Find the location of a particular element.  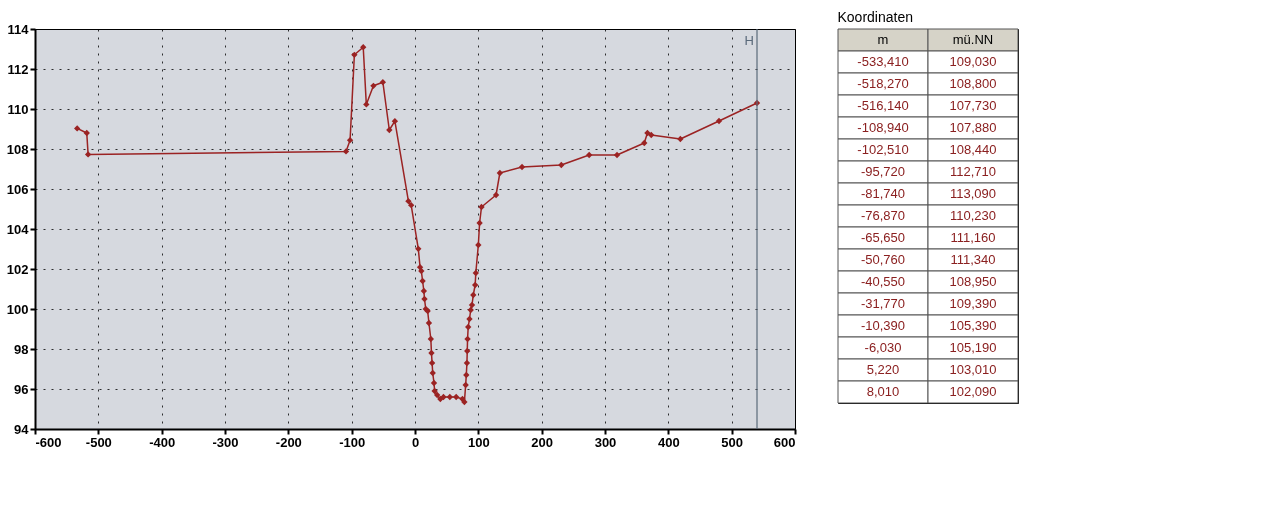

text: -40,550 is located at coordinates (883, 281).